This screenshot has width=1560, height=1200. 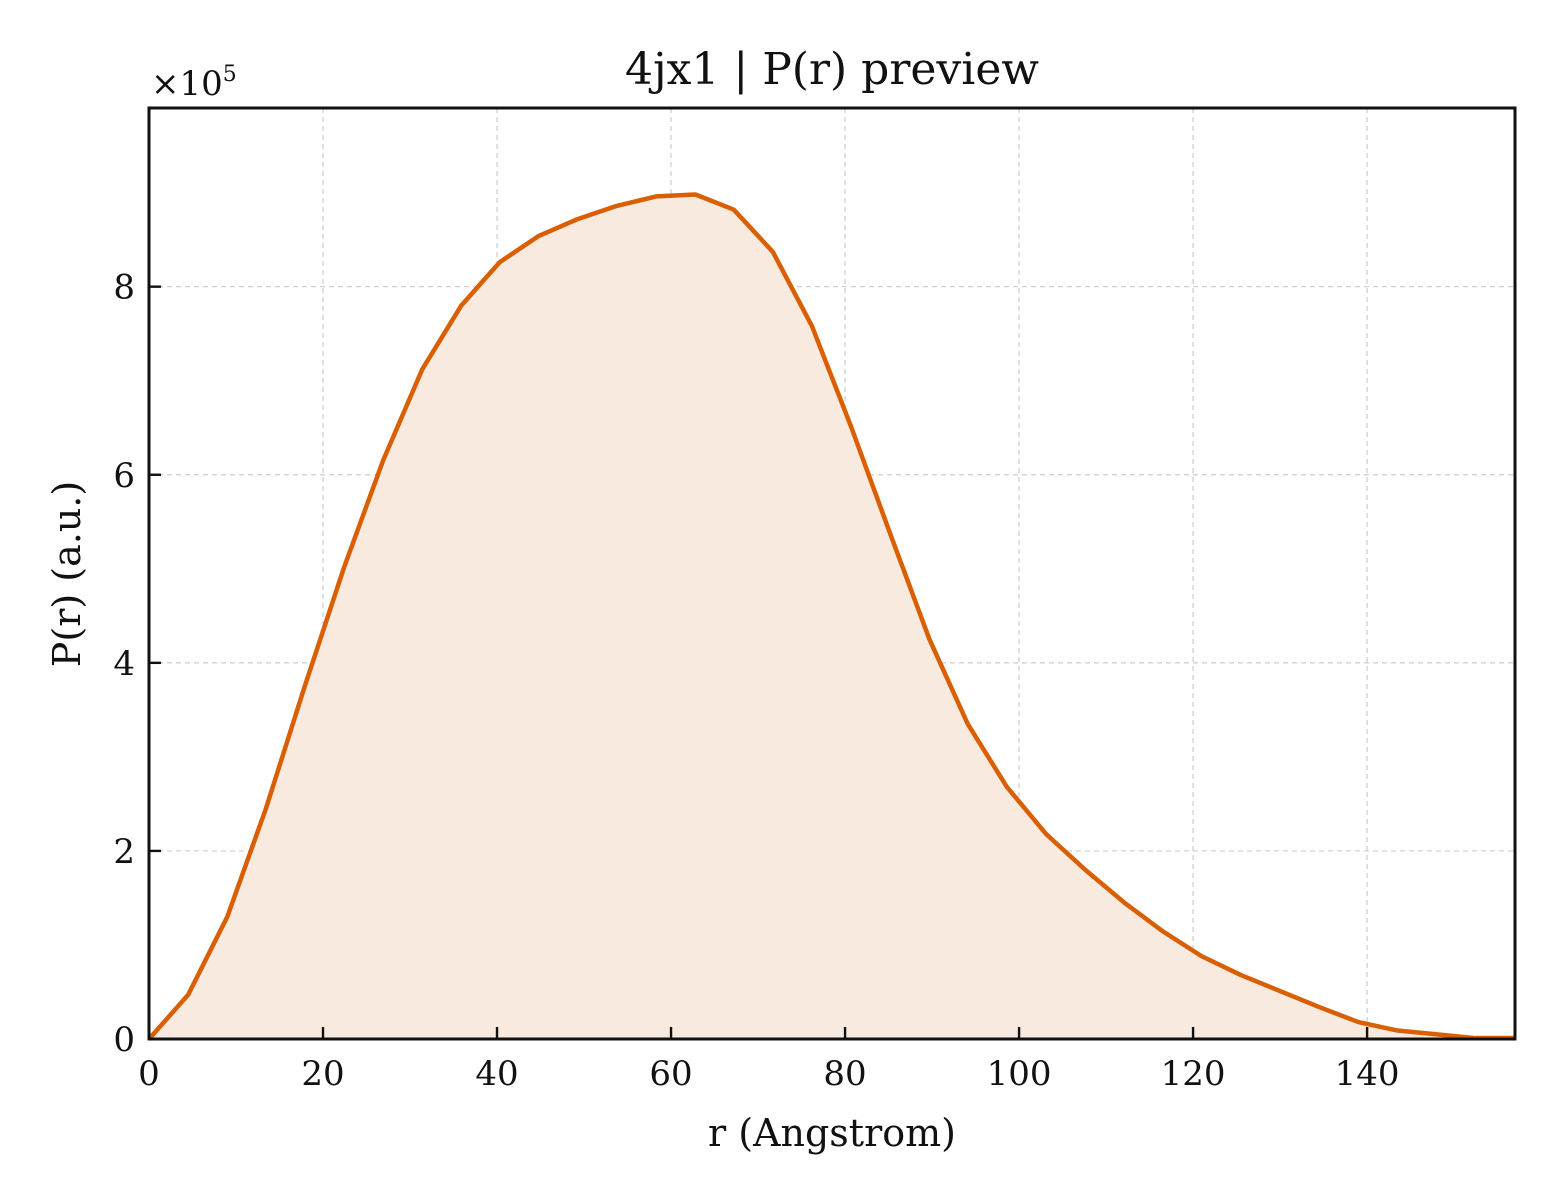 What do you see at coordinates (149, 1074) in the screenshot?
I see `x-tick-label: 0` at bounding box center [149, 1074].